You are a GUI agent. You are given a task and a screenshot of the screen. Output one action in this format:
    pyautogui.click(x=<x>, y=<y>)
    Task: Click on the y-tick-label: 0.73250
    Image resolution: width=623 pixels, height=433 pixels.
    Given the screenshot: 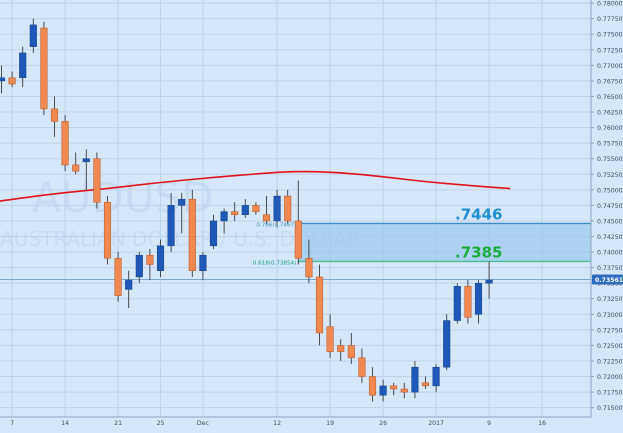 What is the action you would take?
    pyautogui.click(x=610, y=299)
    